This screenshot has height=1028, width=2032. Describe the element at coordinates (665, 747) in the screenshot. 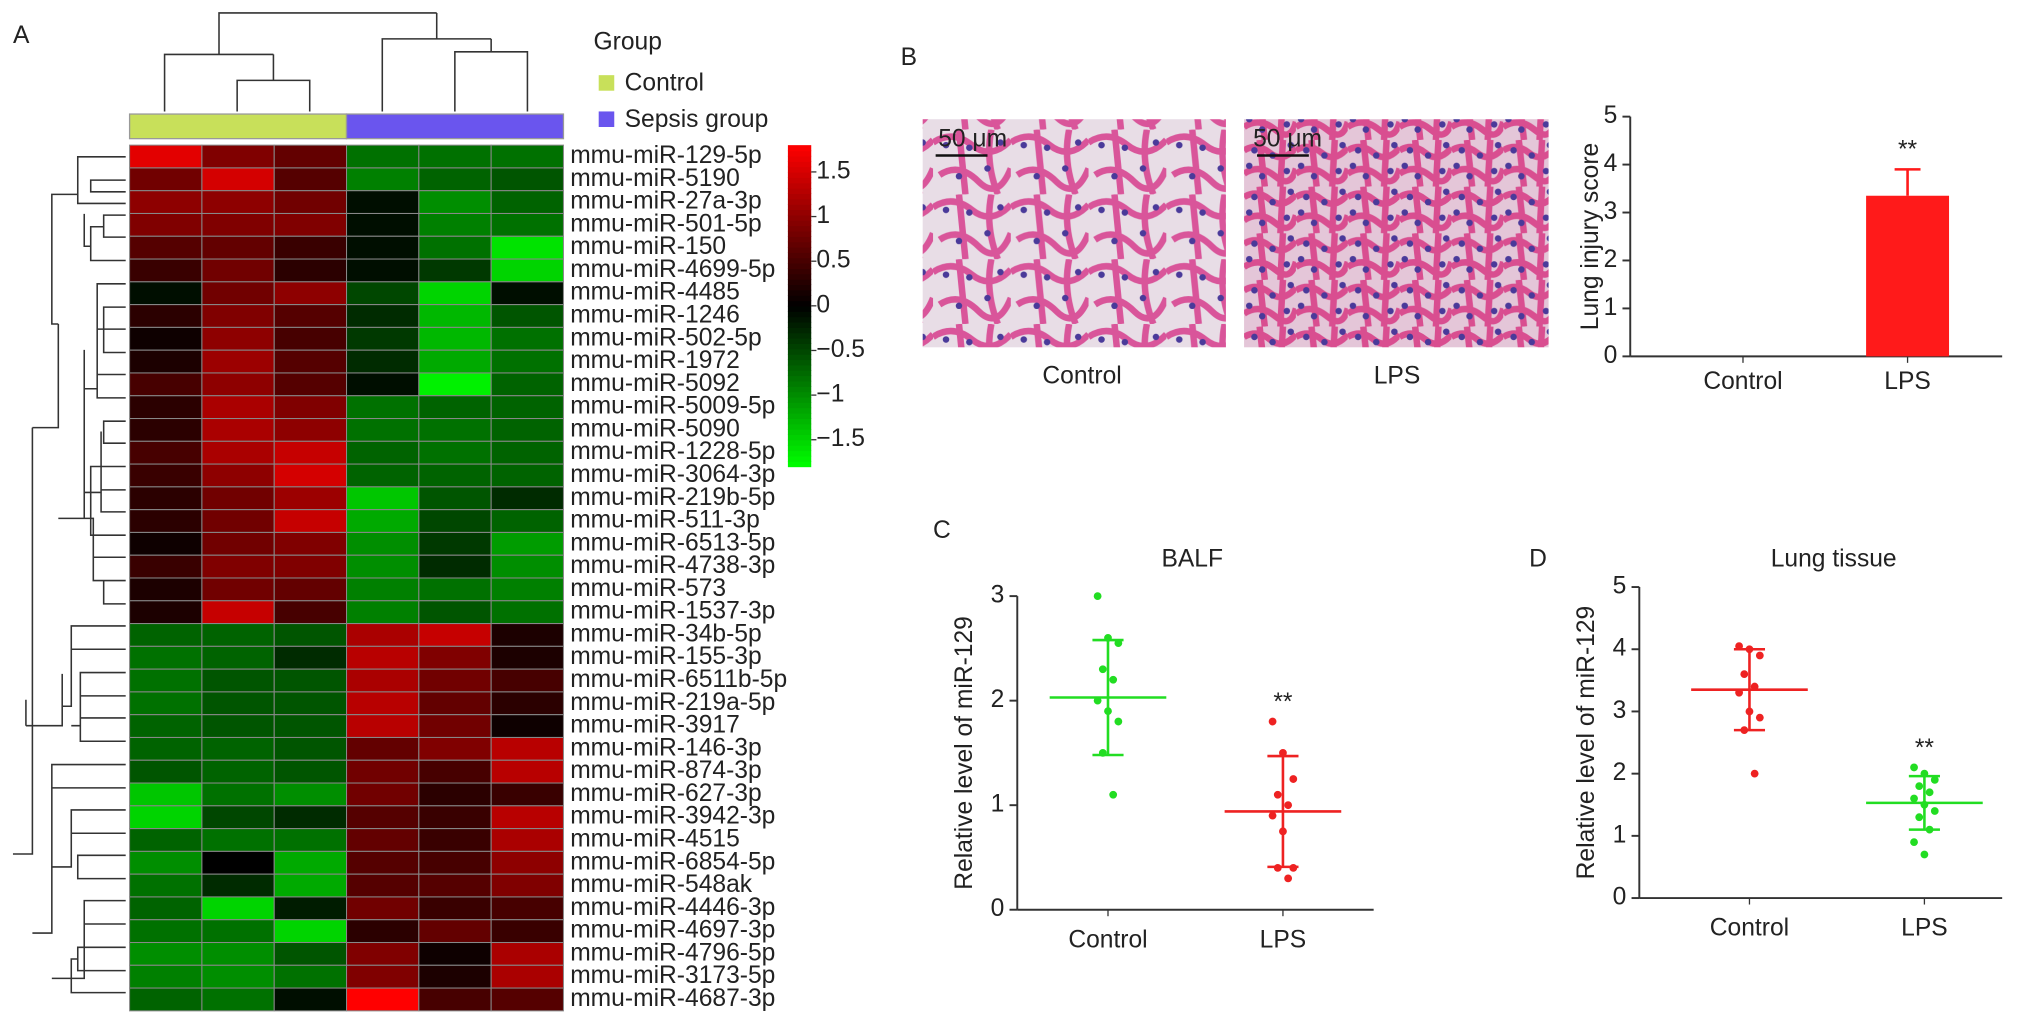

I see `row-label: mmu-miR-146-3p` at that location.